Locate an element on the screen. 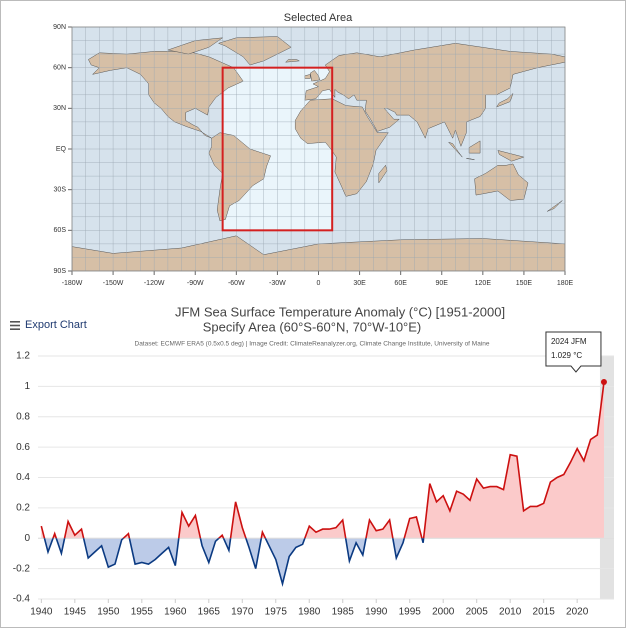  x-tick-label: 1995 is located at coordinates (410, 612).